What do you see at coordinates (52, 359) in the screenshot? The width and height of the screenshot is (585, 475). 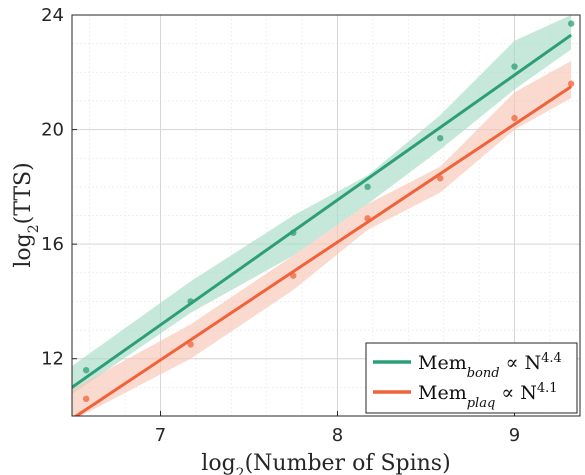 I see `y-tick-label: 12` at bounding box center [52, 359].